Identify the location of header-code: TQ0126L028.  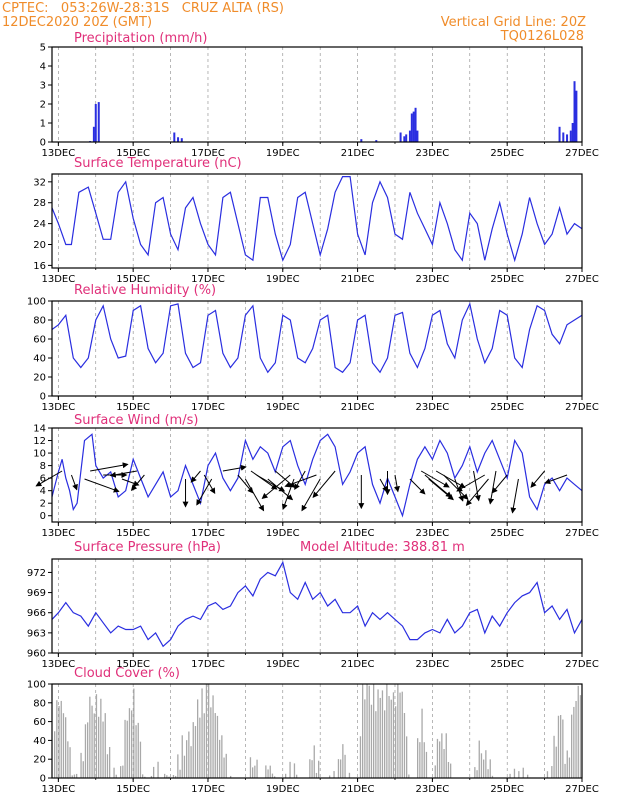
(542, 36).